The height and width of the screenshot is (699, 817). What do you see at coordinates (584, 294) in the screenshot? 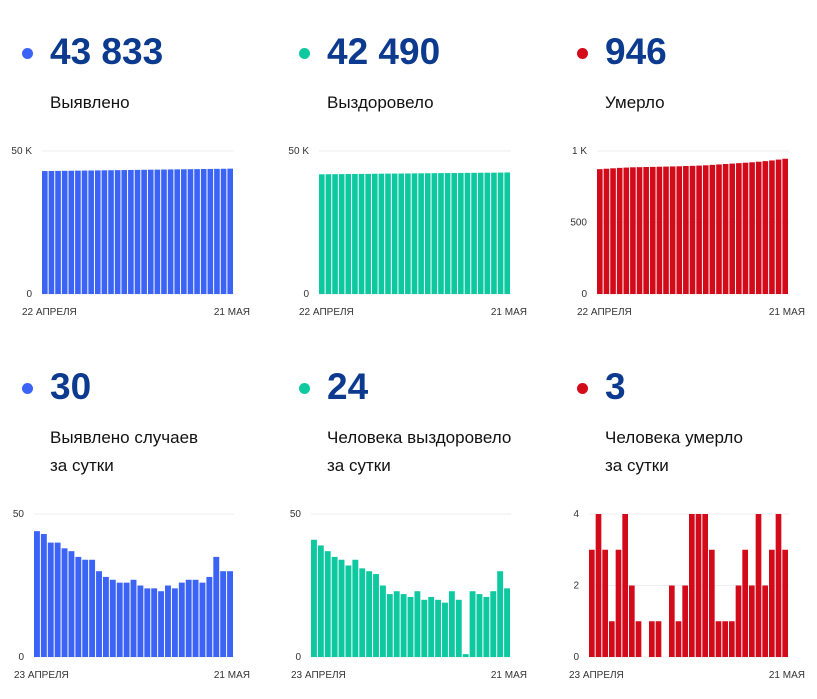
I see `y-tick-label: 0` at bounding box center [584, 294].